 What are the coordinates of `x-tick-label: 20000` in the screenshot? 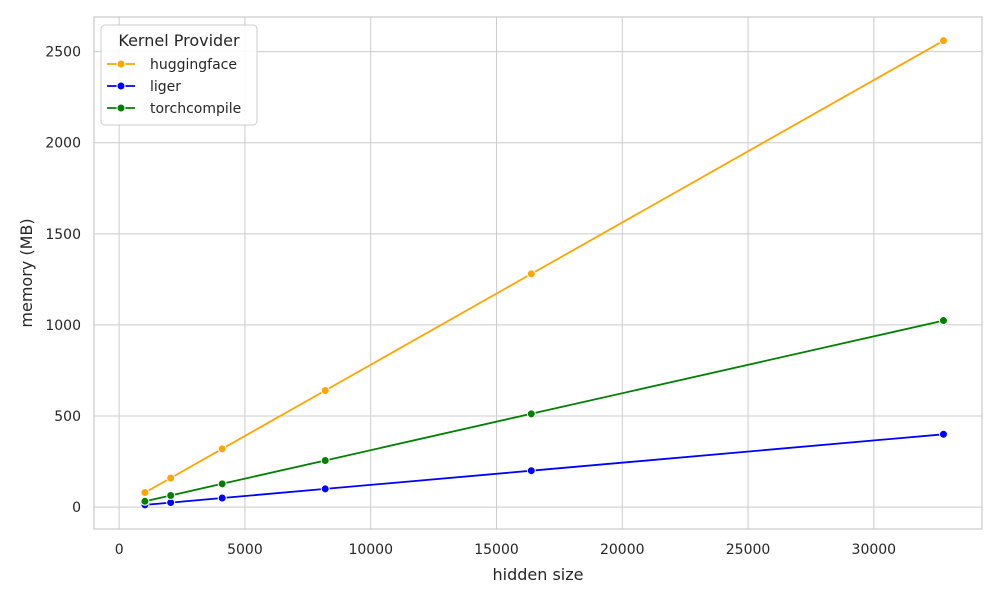 It's located at (622, 550).